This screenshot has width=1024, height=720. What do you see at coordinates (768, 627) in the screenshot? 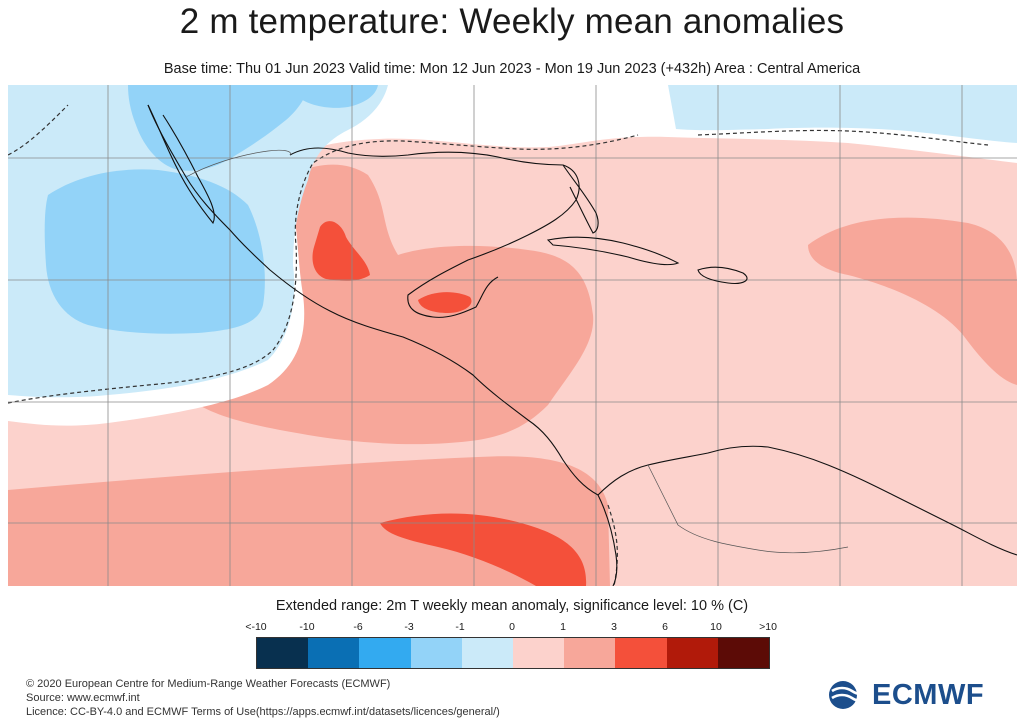
I see `legend-label: >10` at bounding box center [768, 627].